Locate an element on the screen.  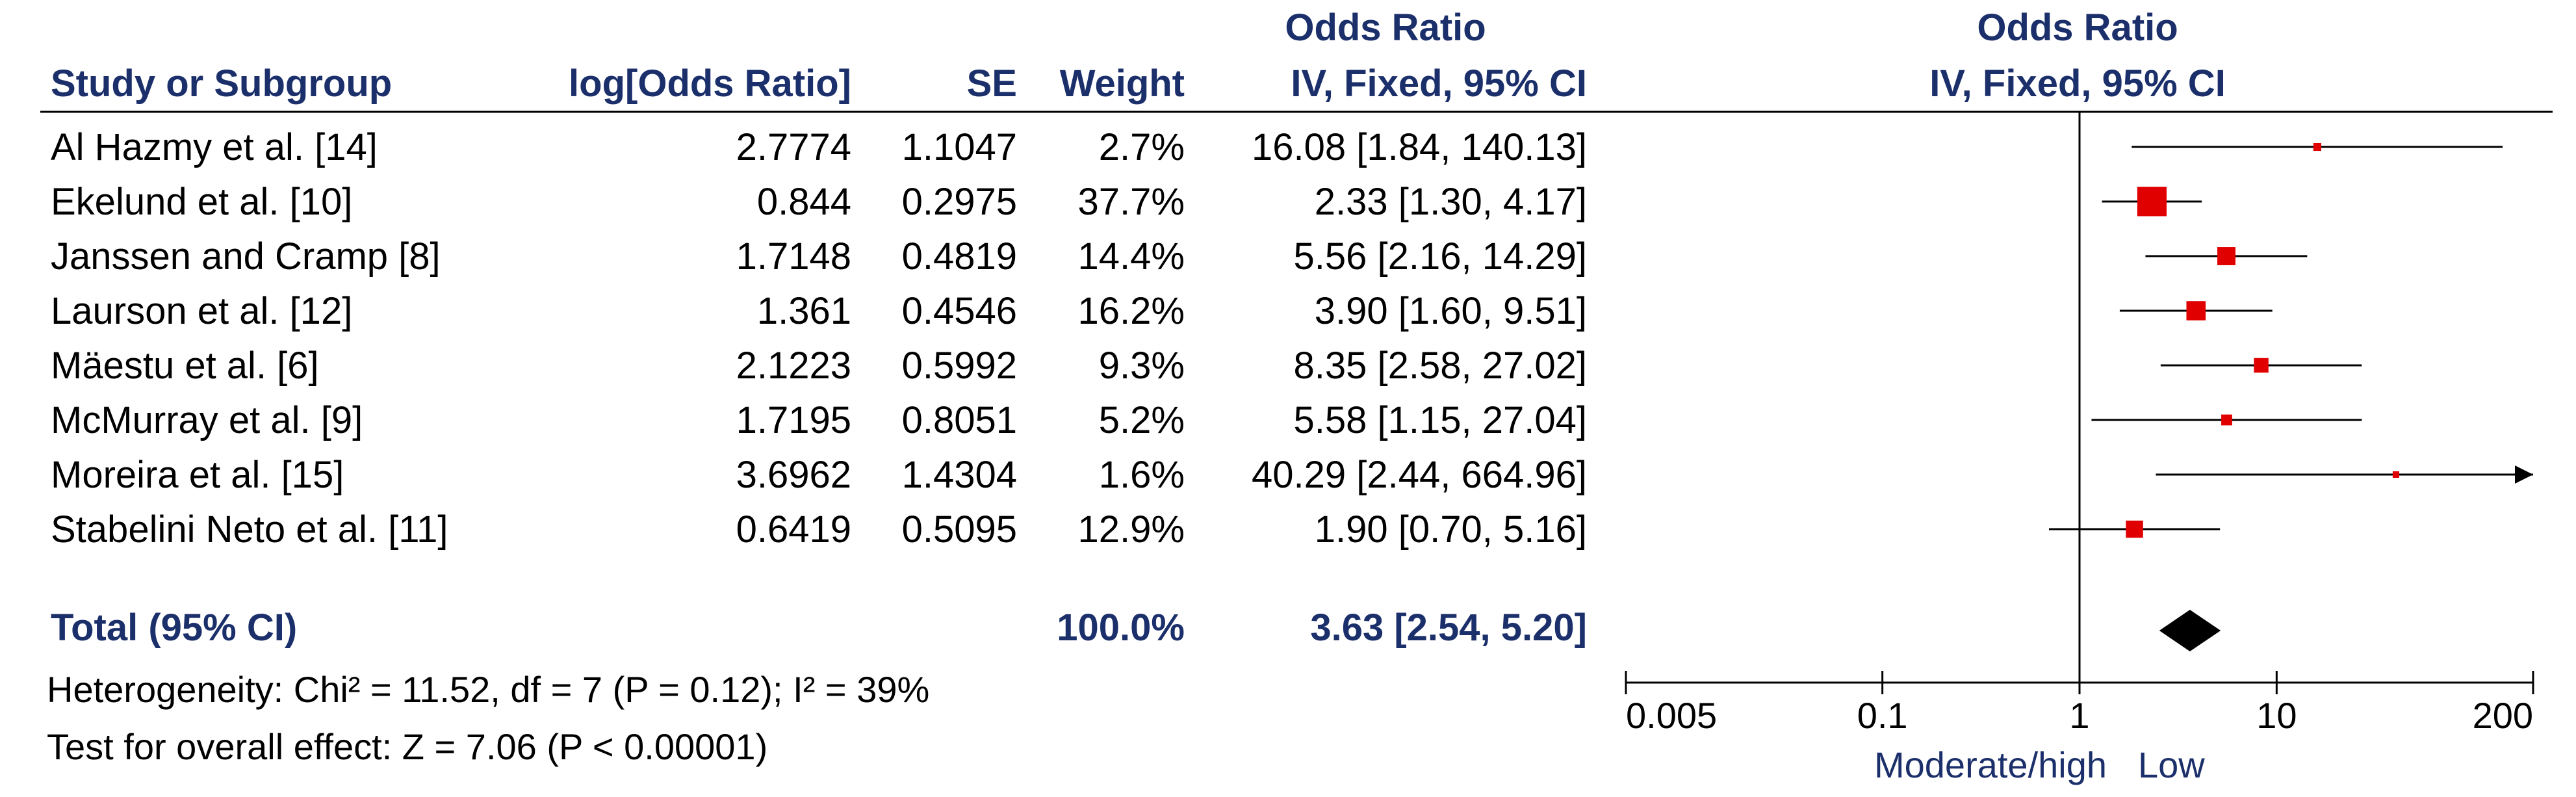
favours-right-label: Low is located at coordinates (2171, 765).